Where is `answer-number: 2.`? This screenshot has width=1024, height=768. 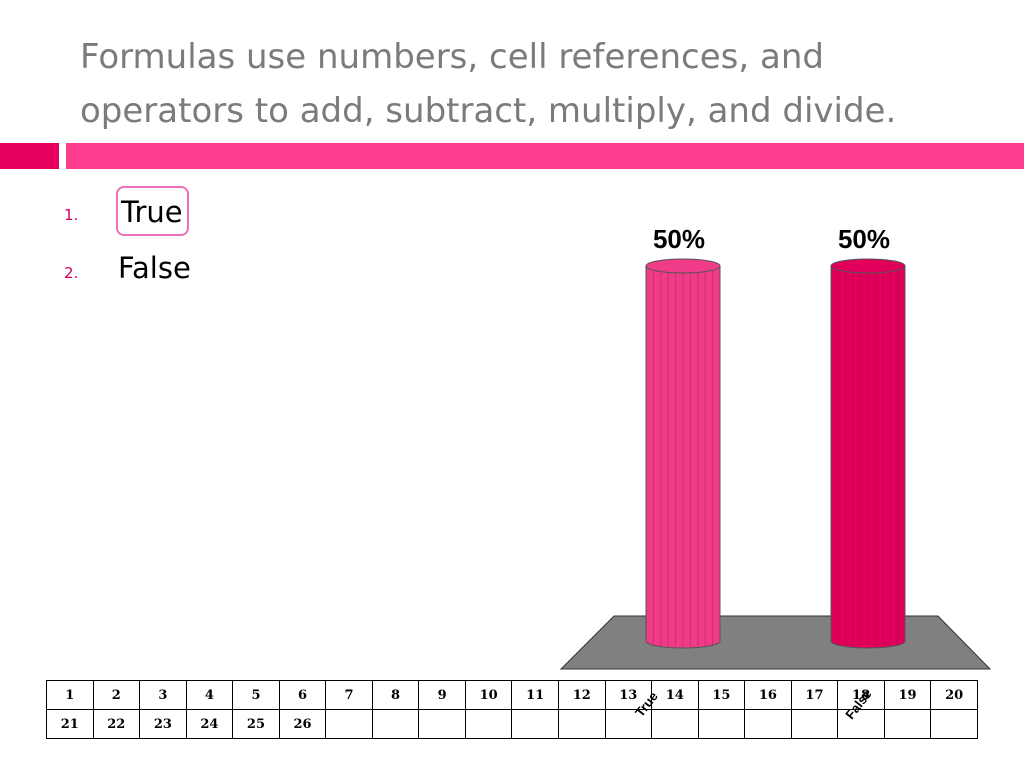
answer-number: 2. is located at coordinates (71, 273).